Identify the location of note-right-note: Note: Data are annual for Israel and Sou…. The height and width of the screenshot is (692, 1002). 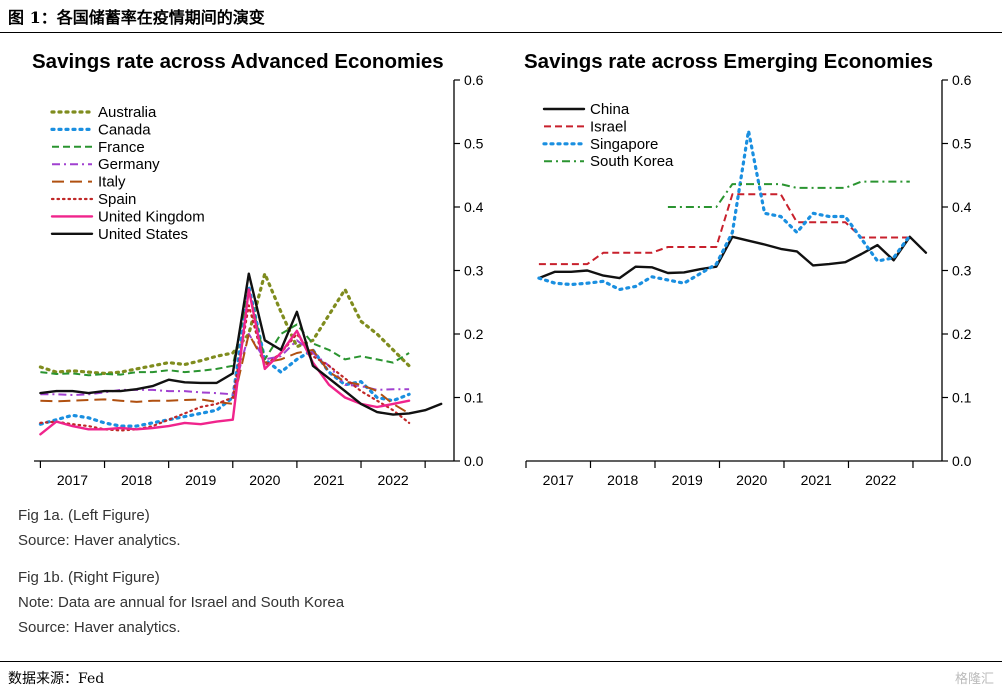
(181, 602).